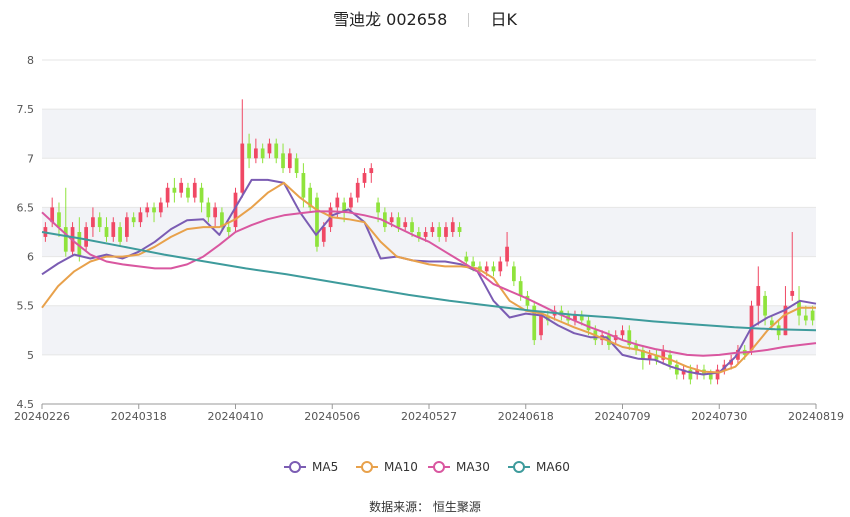 The image size is (850, 517). What do you see at coordinates (26, 207) in the screenshot?
I see `y-tick-label: 6.5` at bounding box center [26, 207].